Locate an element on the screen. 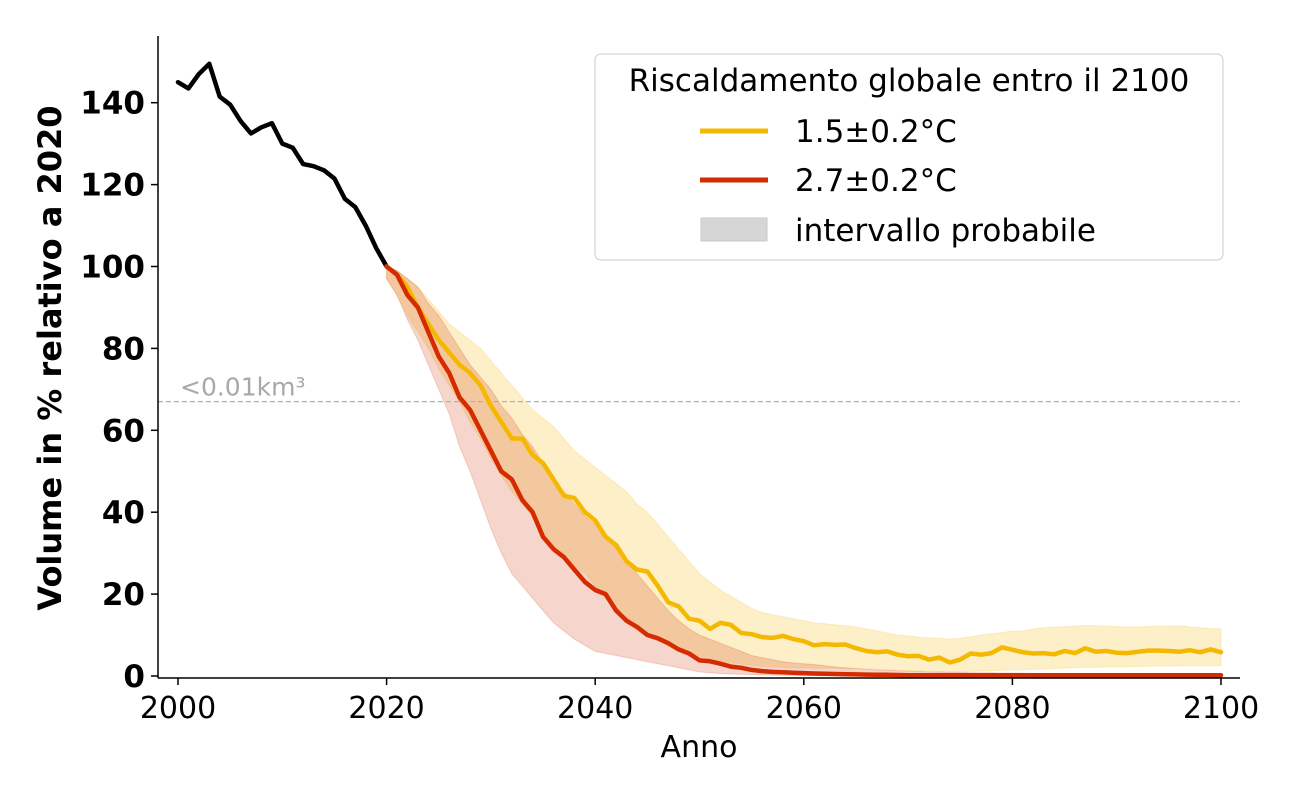 The width and height of the screenshot is (1300, 800). y-tick-label: 80 is located at coordinates (123, 349).